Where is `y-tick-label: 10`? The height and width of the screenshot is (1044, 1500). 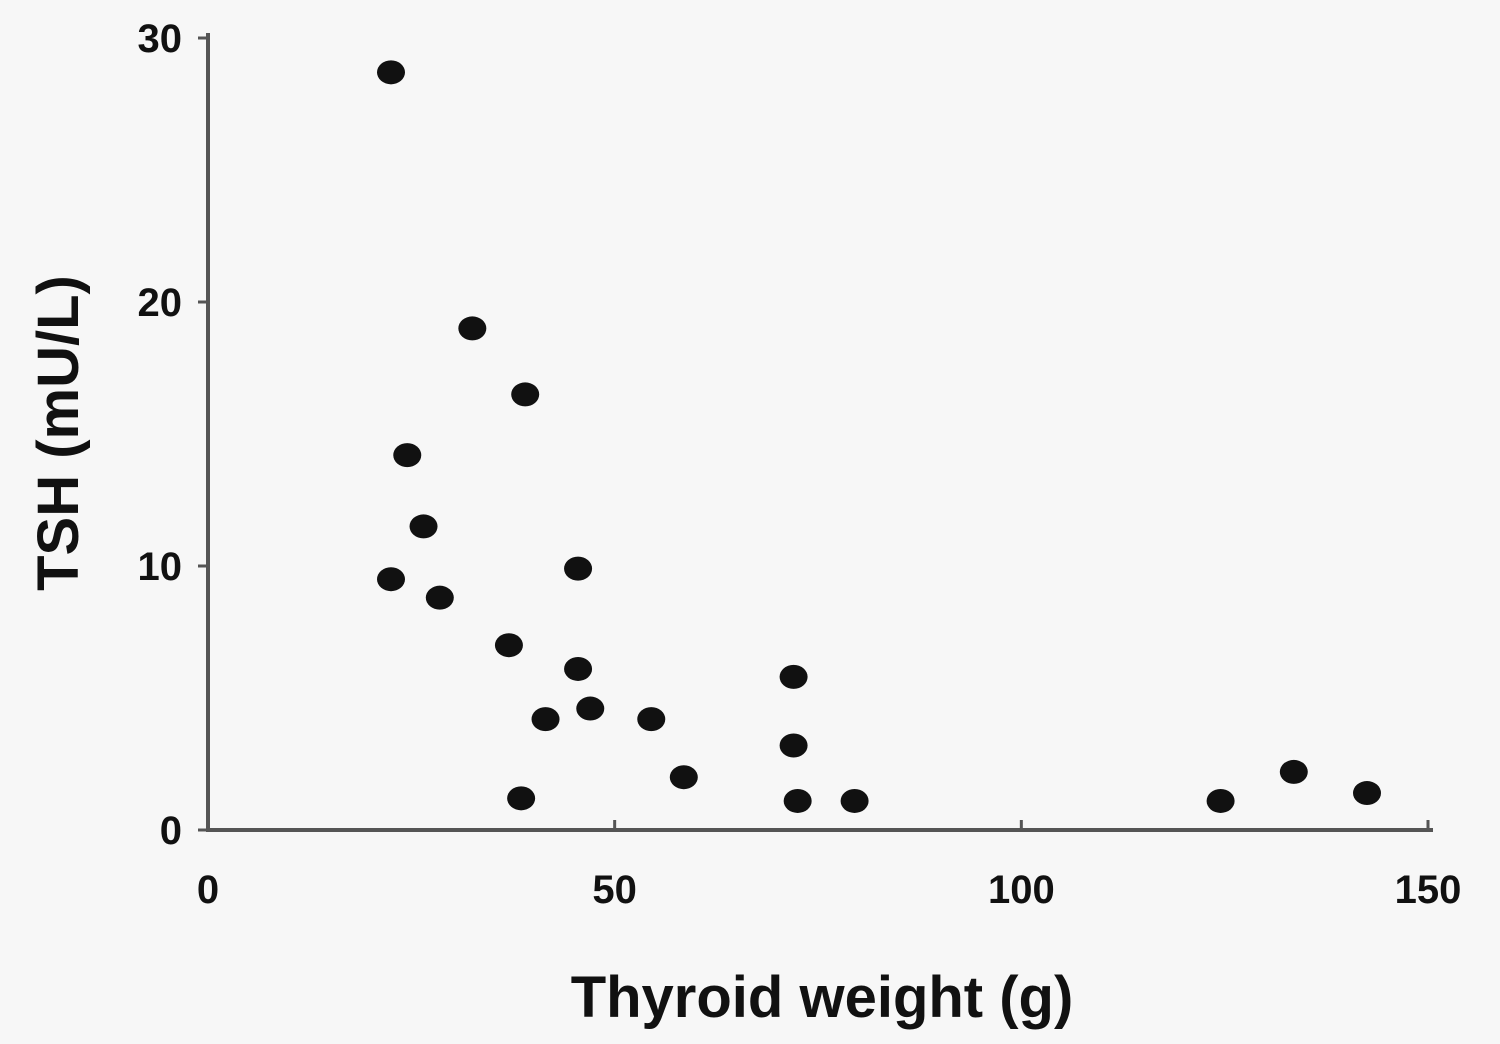
y-tick-label: 10 is located at coordinates (160, 567).